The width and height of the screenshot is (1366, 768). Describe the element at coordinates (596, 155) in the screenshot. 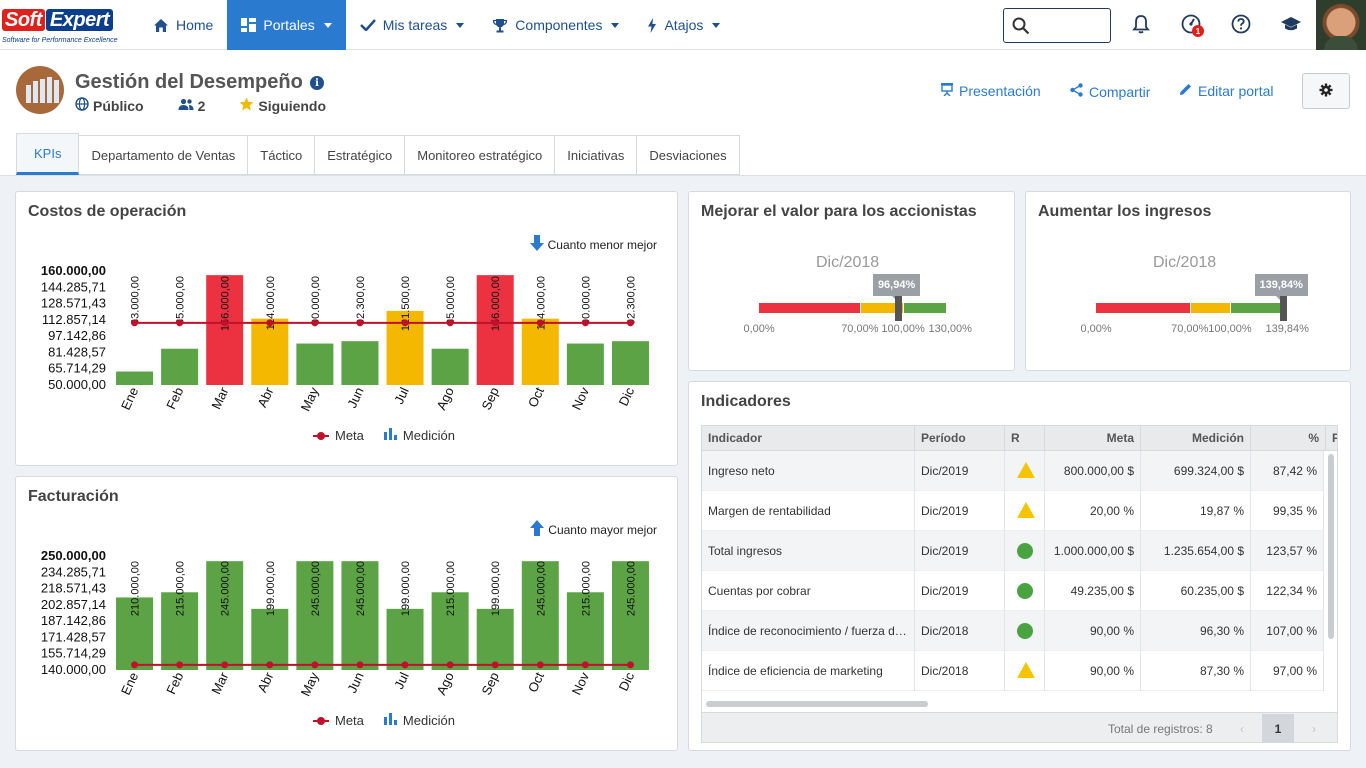

I see `tab-iniciativas: Iniciativas` at that location.